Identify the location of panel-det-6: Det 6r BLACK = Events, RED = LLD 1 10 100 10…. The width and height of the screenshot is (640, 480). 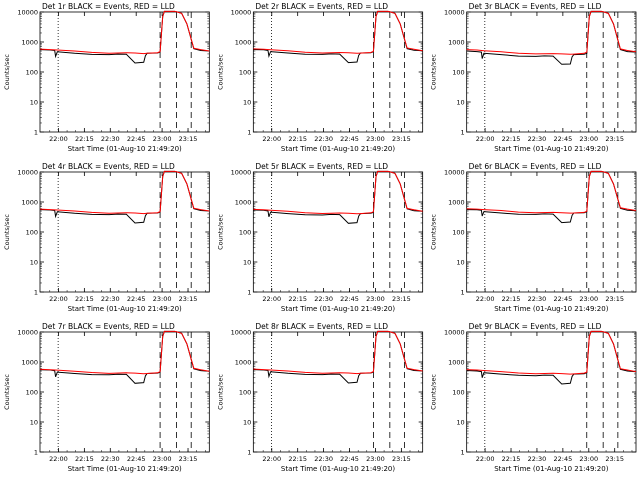
(533, 237).